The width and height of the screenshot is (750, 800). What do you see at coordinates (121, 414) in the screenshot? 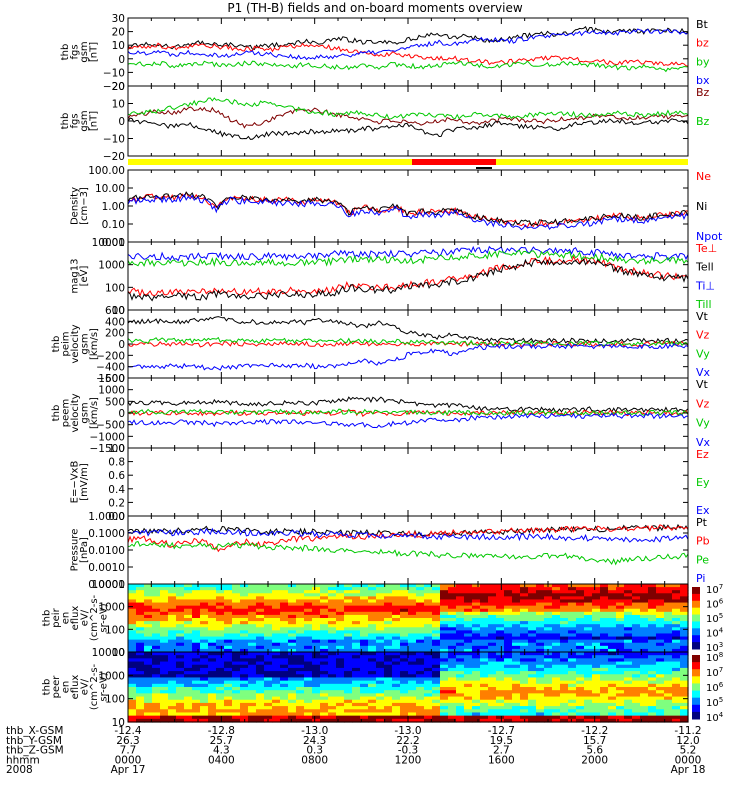
I see `y-tick-label: 0` at bounding box center [121, 414].